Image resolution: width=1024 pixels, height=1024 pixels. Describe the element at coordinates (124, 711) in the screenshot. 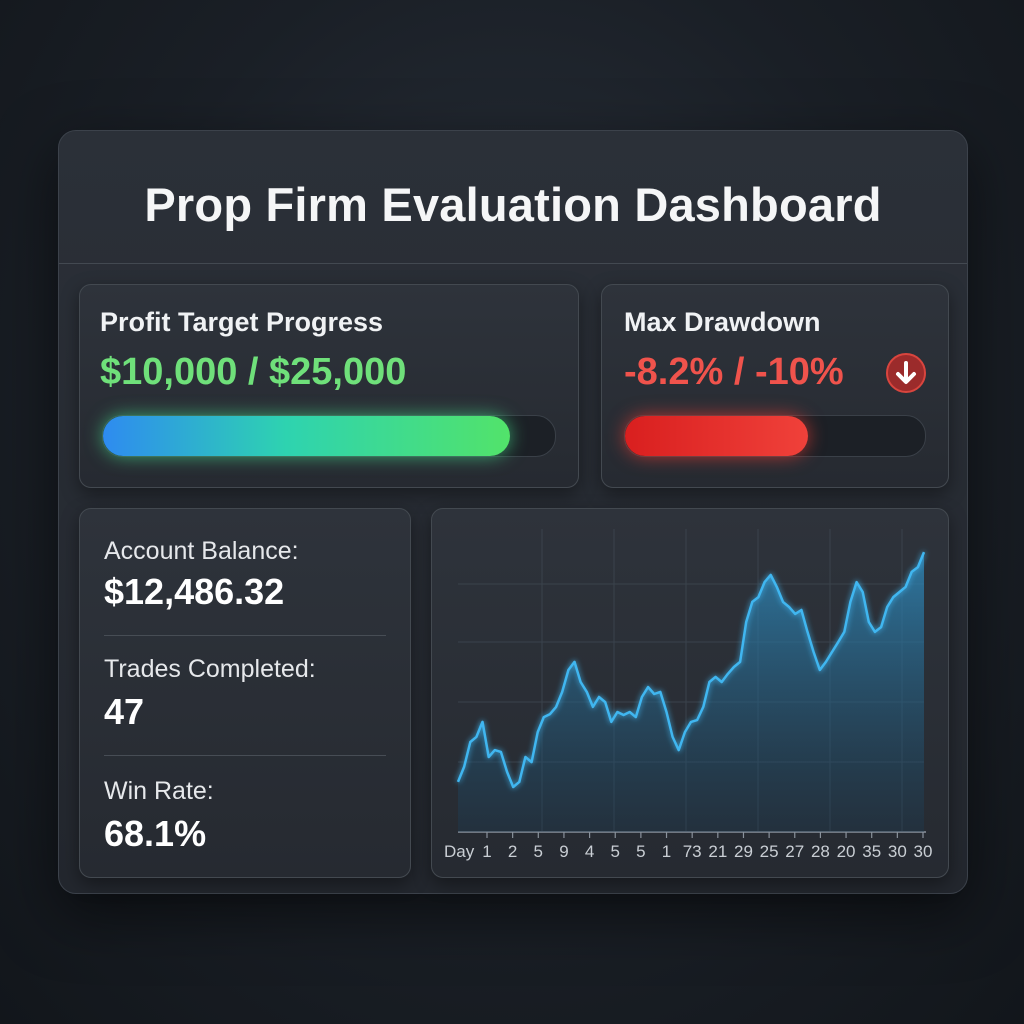

I see `stat-value: 47` at that location.